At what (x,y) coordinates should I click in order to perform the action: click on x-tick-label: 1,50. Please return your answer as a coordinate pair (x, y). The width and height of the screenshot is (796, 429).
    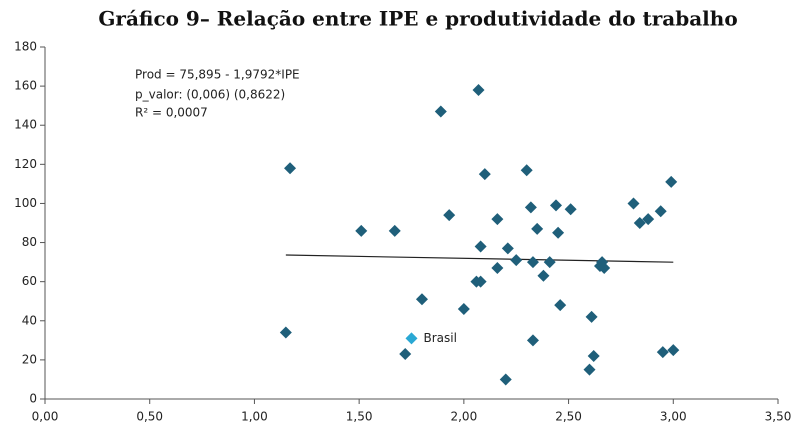
    Looking at the image, I should click on (359, 417).